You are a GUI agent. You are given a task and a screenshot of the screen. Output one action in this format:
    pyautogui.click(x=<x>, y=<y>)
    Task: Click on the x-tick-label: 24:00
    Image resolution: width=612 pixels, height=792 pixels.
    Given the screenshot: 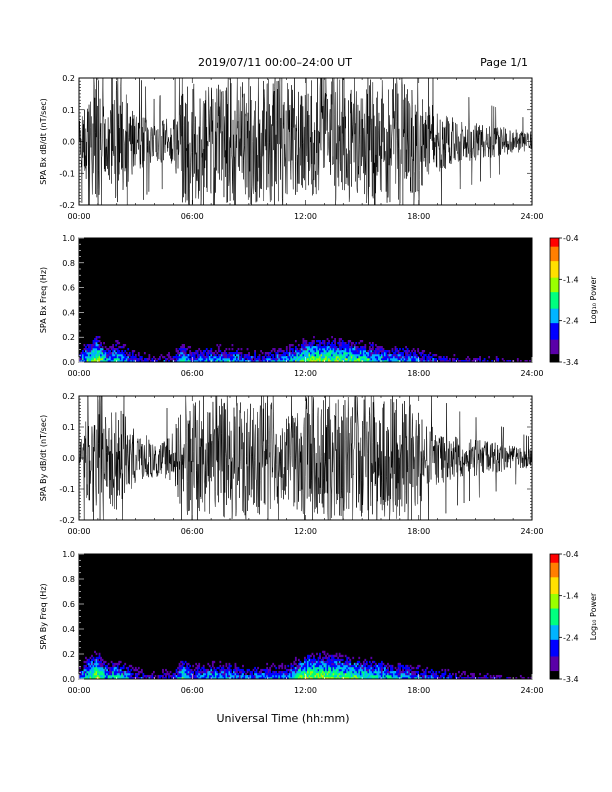 What is the action you would take?
    pyautogui.click(x=531, y=690)
    